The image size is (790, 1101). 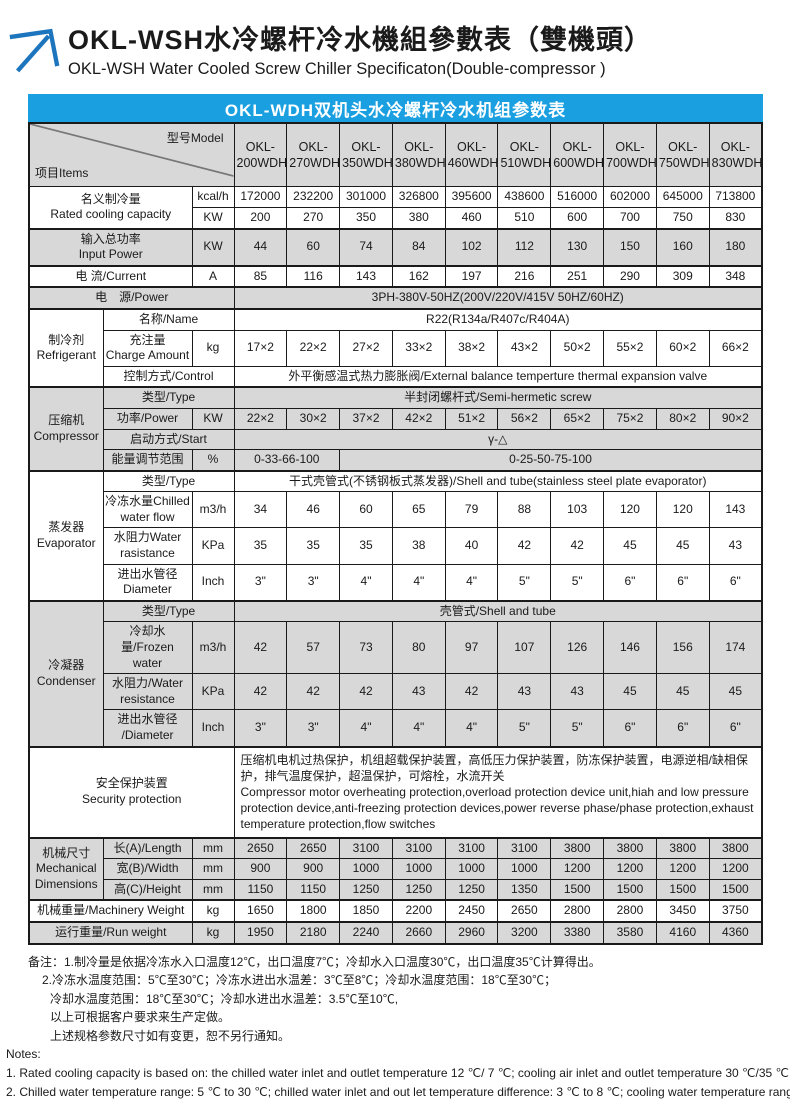 I want to click on value-cell: 34, so click(x=260, y=510).